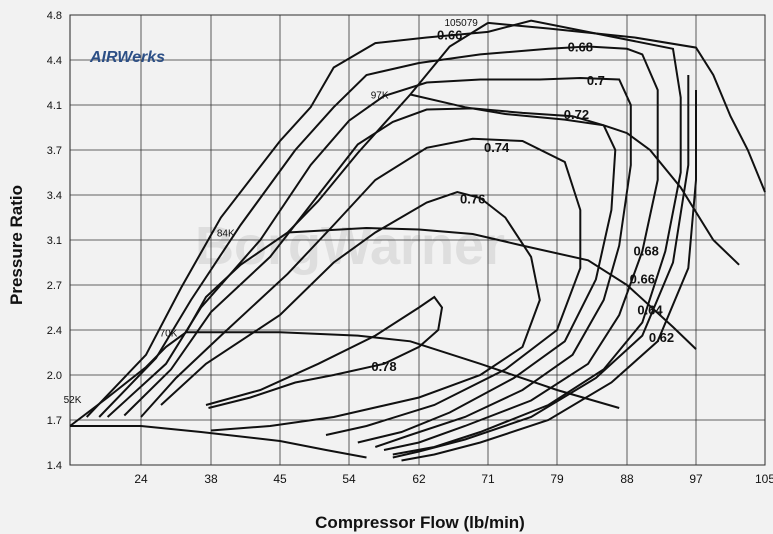 This screenshot has height=534, width=773. I want to click on y-tick-label: 2.0, so click(54, 376).